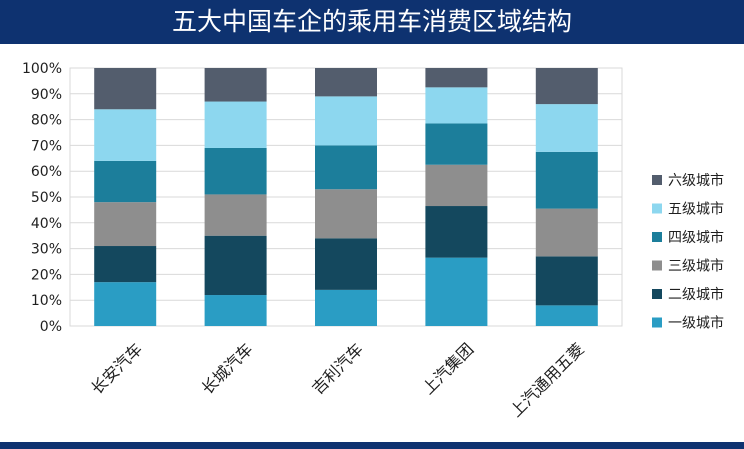  Describe the element at coordinates (42, 69) in the screenshot. I see `y-tick-label: 100%` at that location.